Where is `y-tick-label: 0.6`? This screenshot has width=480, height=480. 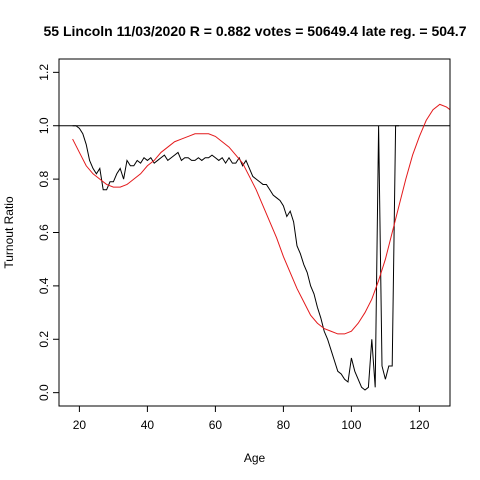 y-tick-label: 0.6 is located at coordinates (44, 232).